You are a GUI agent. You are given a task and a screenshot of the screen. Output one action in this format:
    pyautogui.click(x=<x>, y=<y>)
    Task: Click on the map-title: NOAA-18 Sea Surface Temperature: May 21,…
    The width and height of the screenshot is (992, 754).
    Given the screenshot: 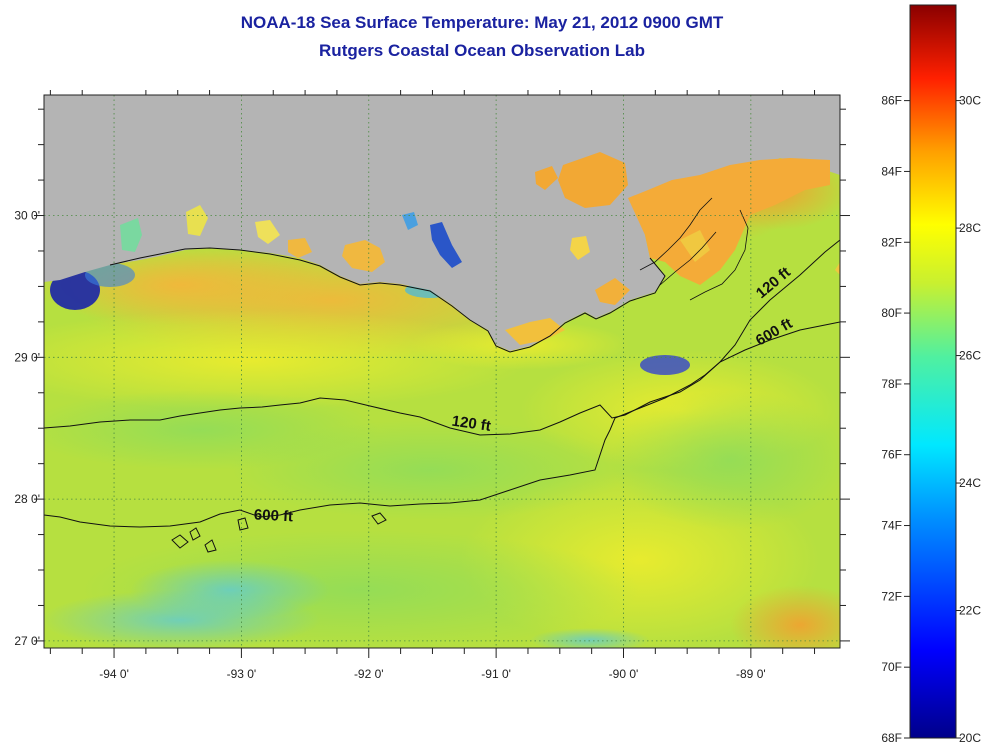 What is the action you would take?
    pyautogui.click(x=482, y=22)
    